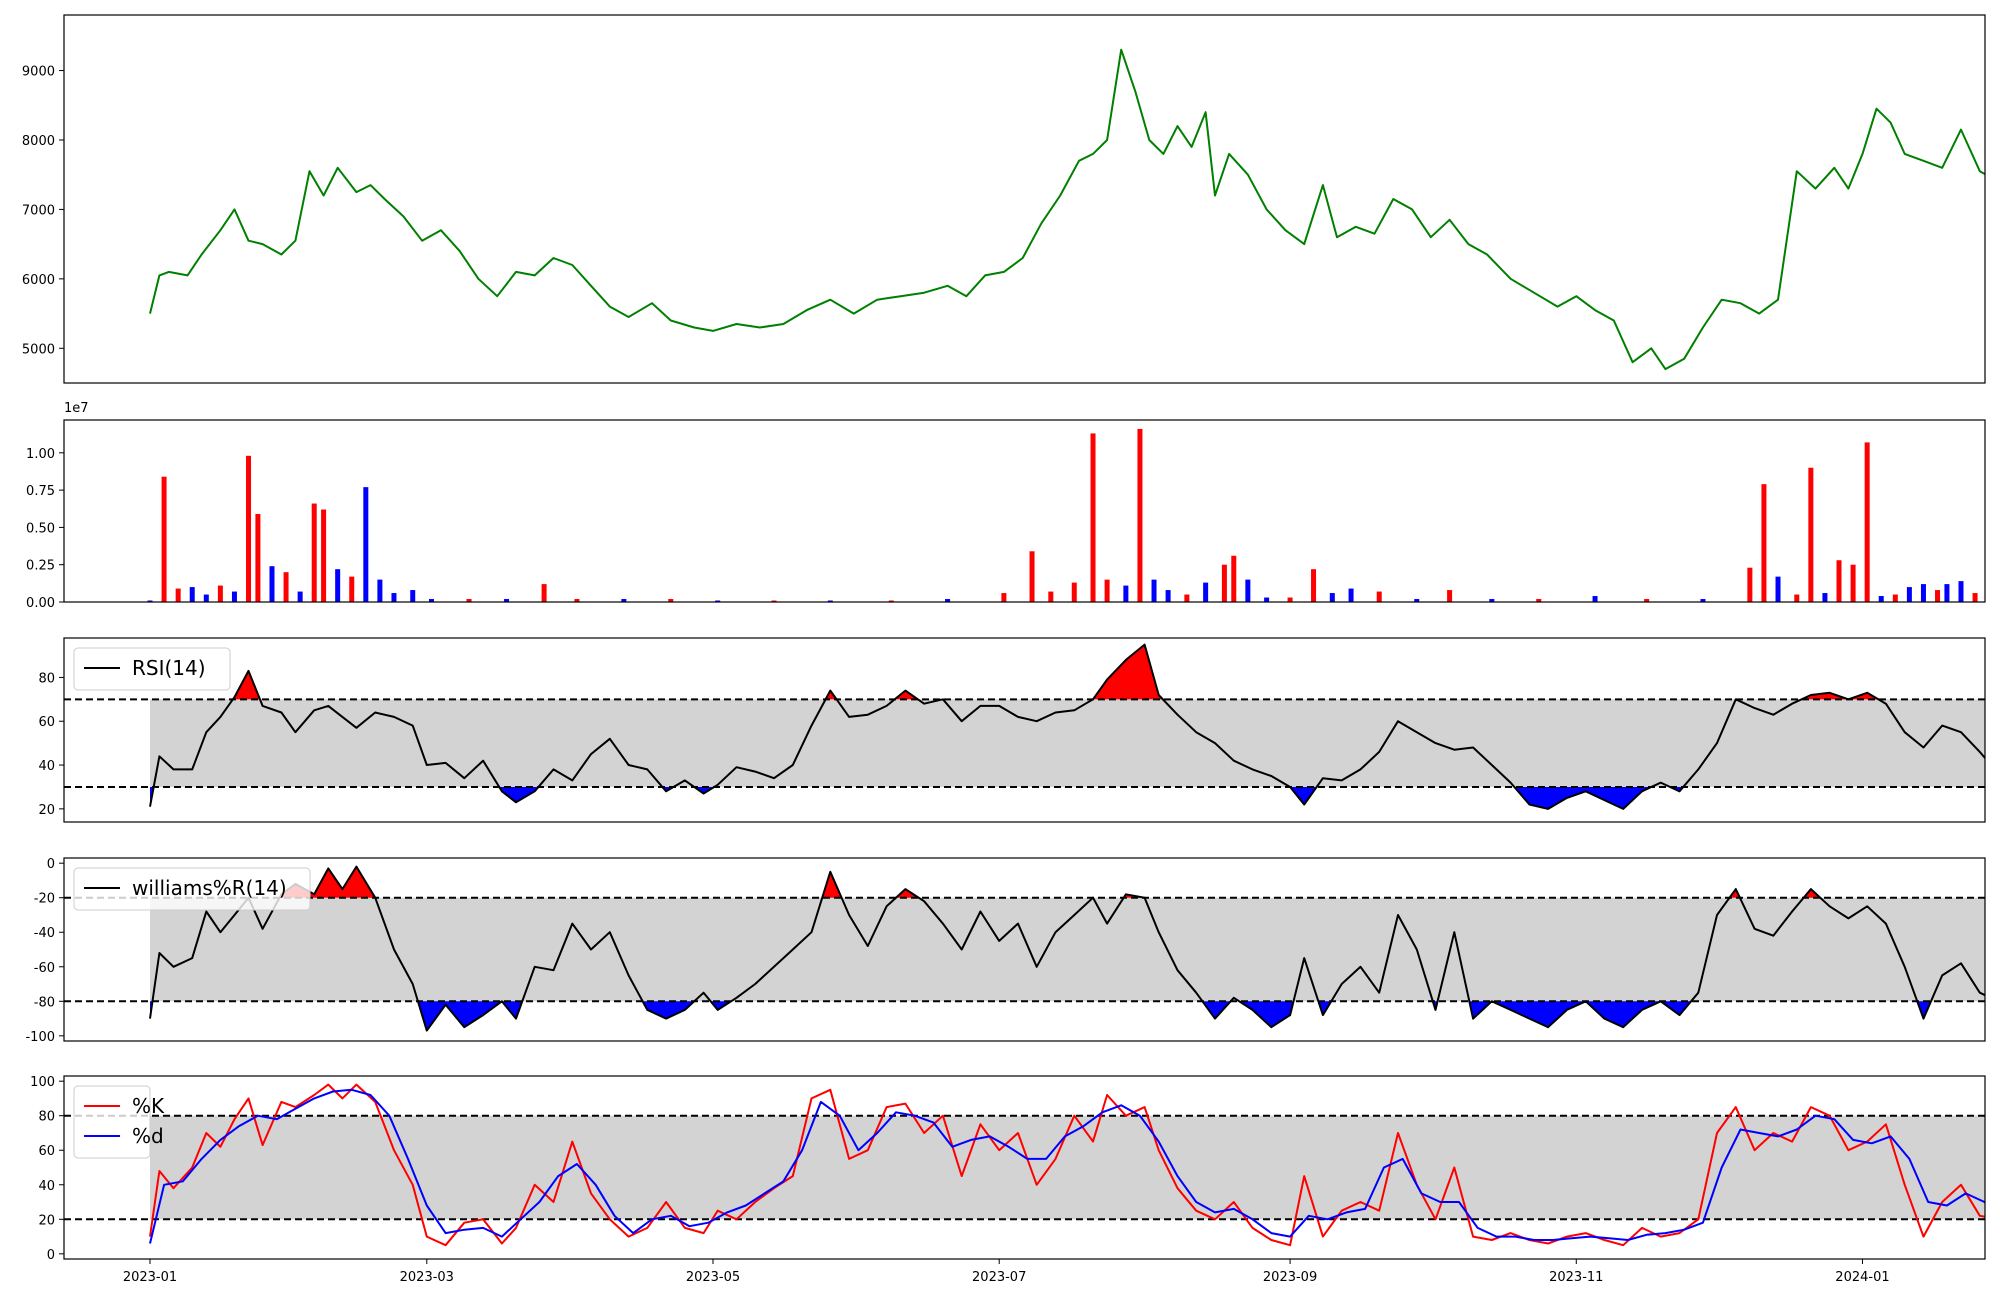 The width and height of the screenshot is (2000, 1300). I want to click on panel-rsi: 20 40 60 80 RSI(14), so click(1012, 730).